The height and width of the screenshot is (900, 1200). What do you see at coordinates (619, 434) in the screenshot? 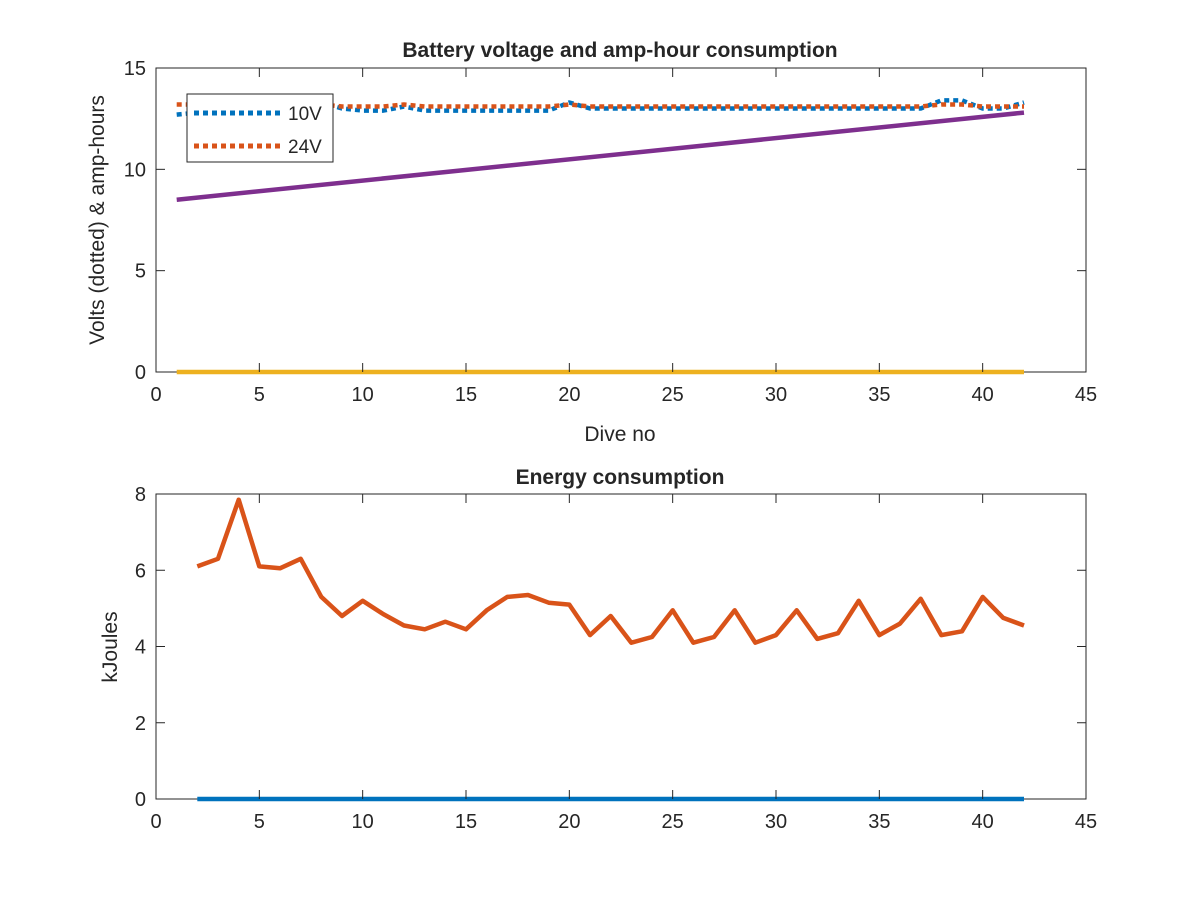
I see `x-axis-label: Dive no` at bounding box center [619, 434].